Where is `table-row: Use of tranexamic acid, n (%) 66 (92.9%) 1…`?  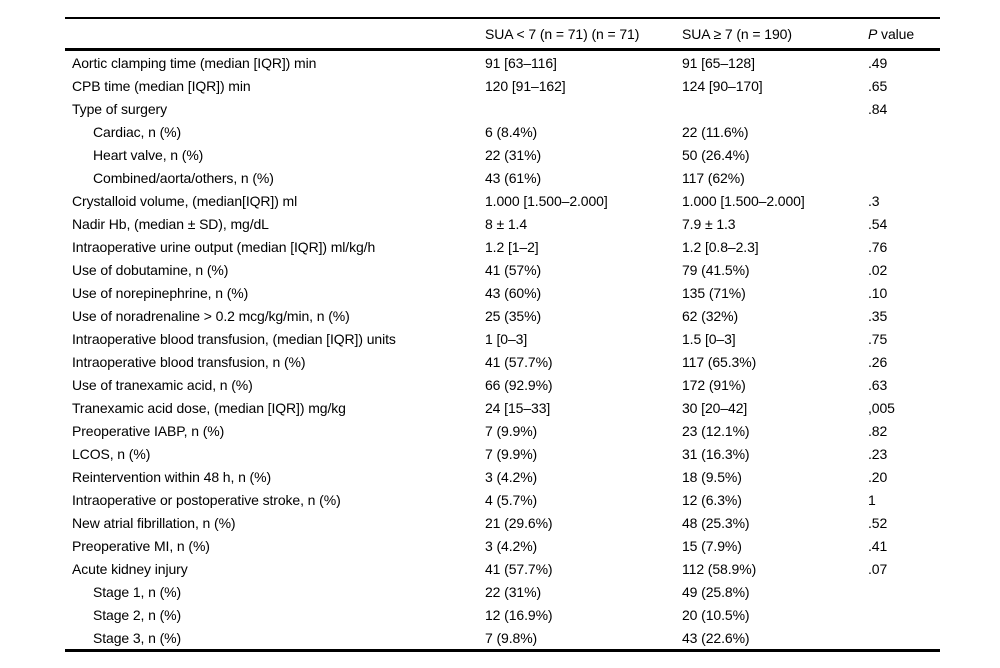 table-row: Use of tranexamic acid, n (%) 66 (92.9%) 1… is located at coordinates (502, 384).